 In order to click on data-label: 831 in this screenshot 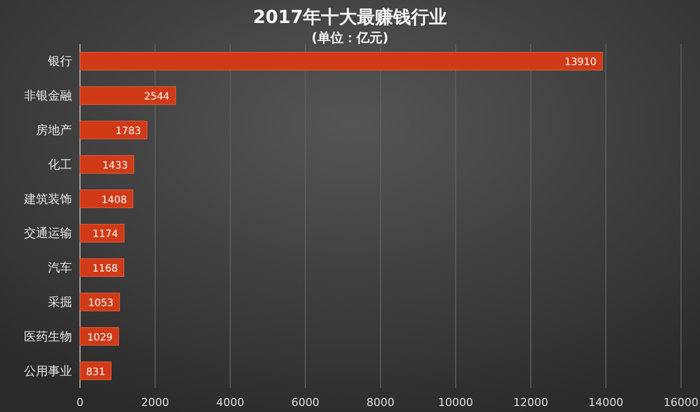, I will do `click(96, 372)`.